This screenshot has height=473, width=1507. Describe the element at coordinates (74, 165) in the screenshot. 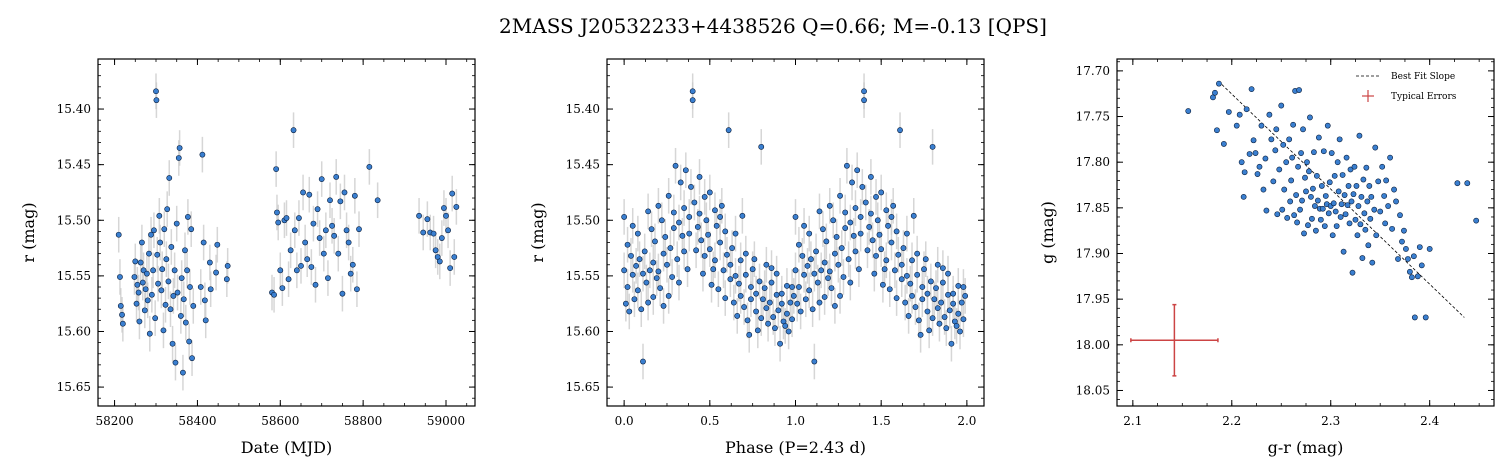

I see `y-tick-label: 15.45` at that location.